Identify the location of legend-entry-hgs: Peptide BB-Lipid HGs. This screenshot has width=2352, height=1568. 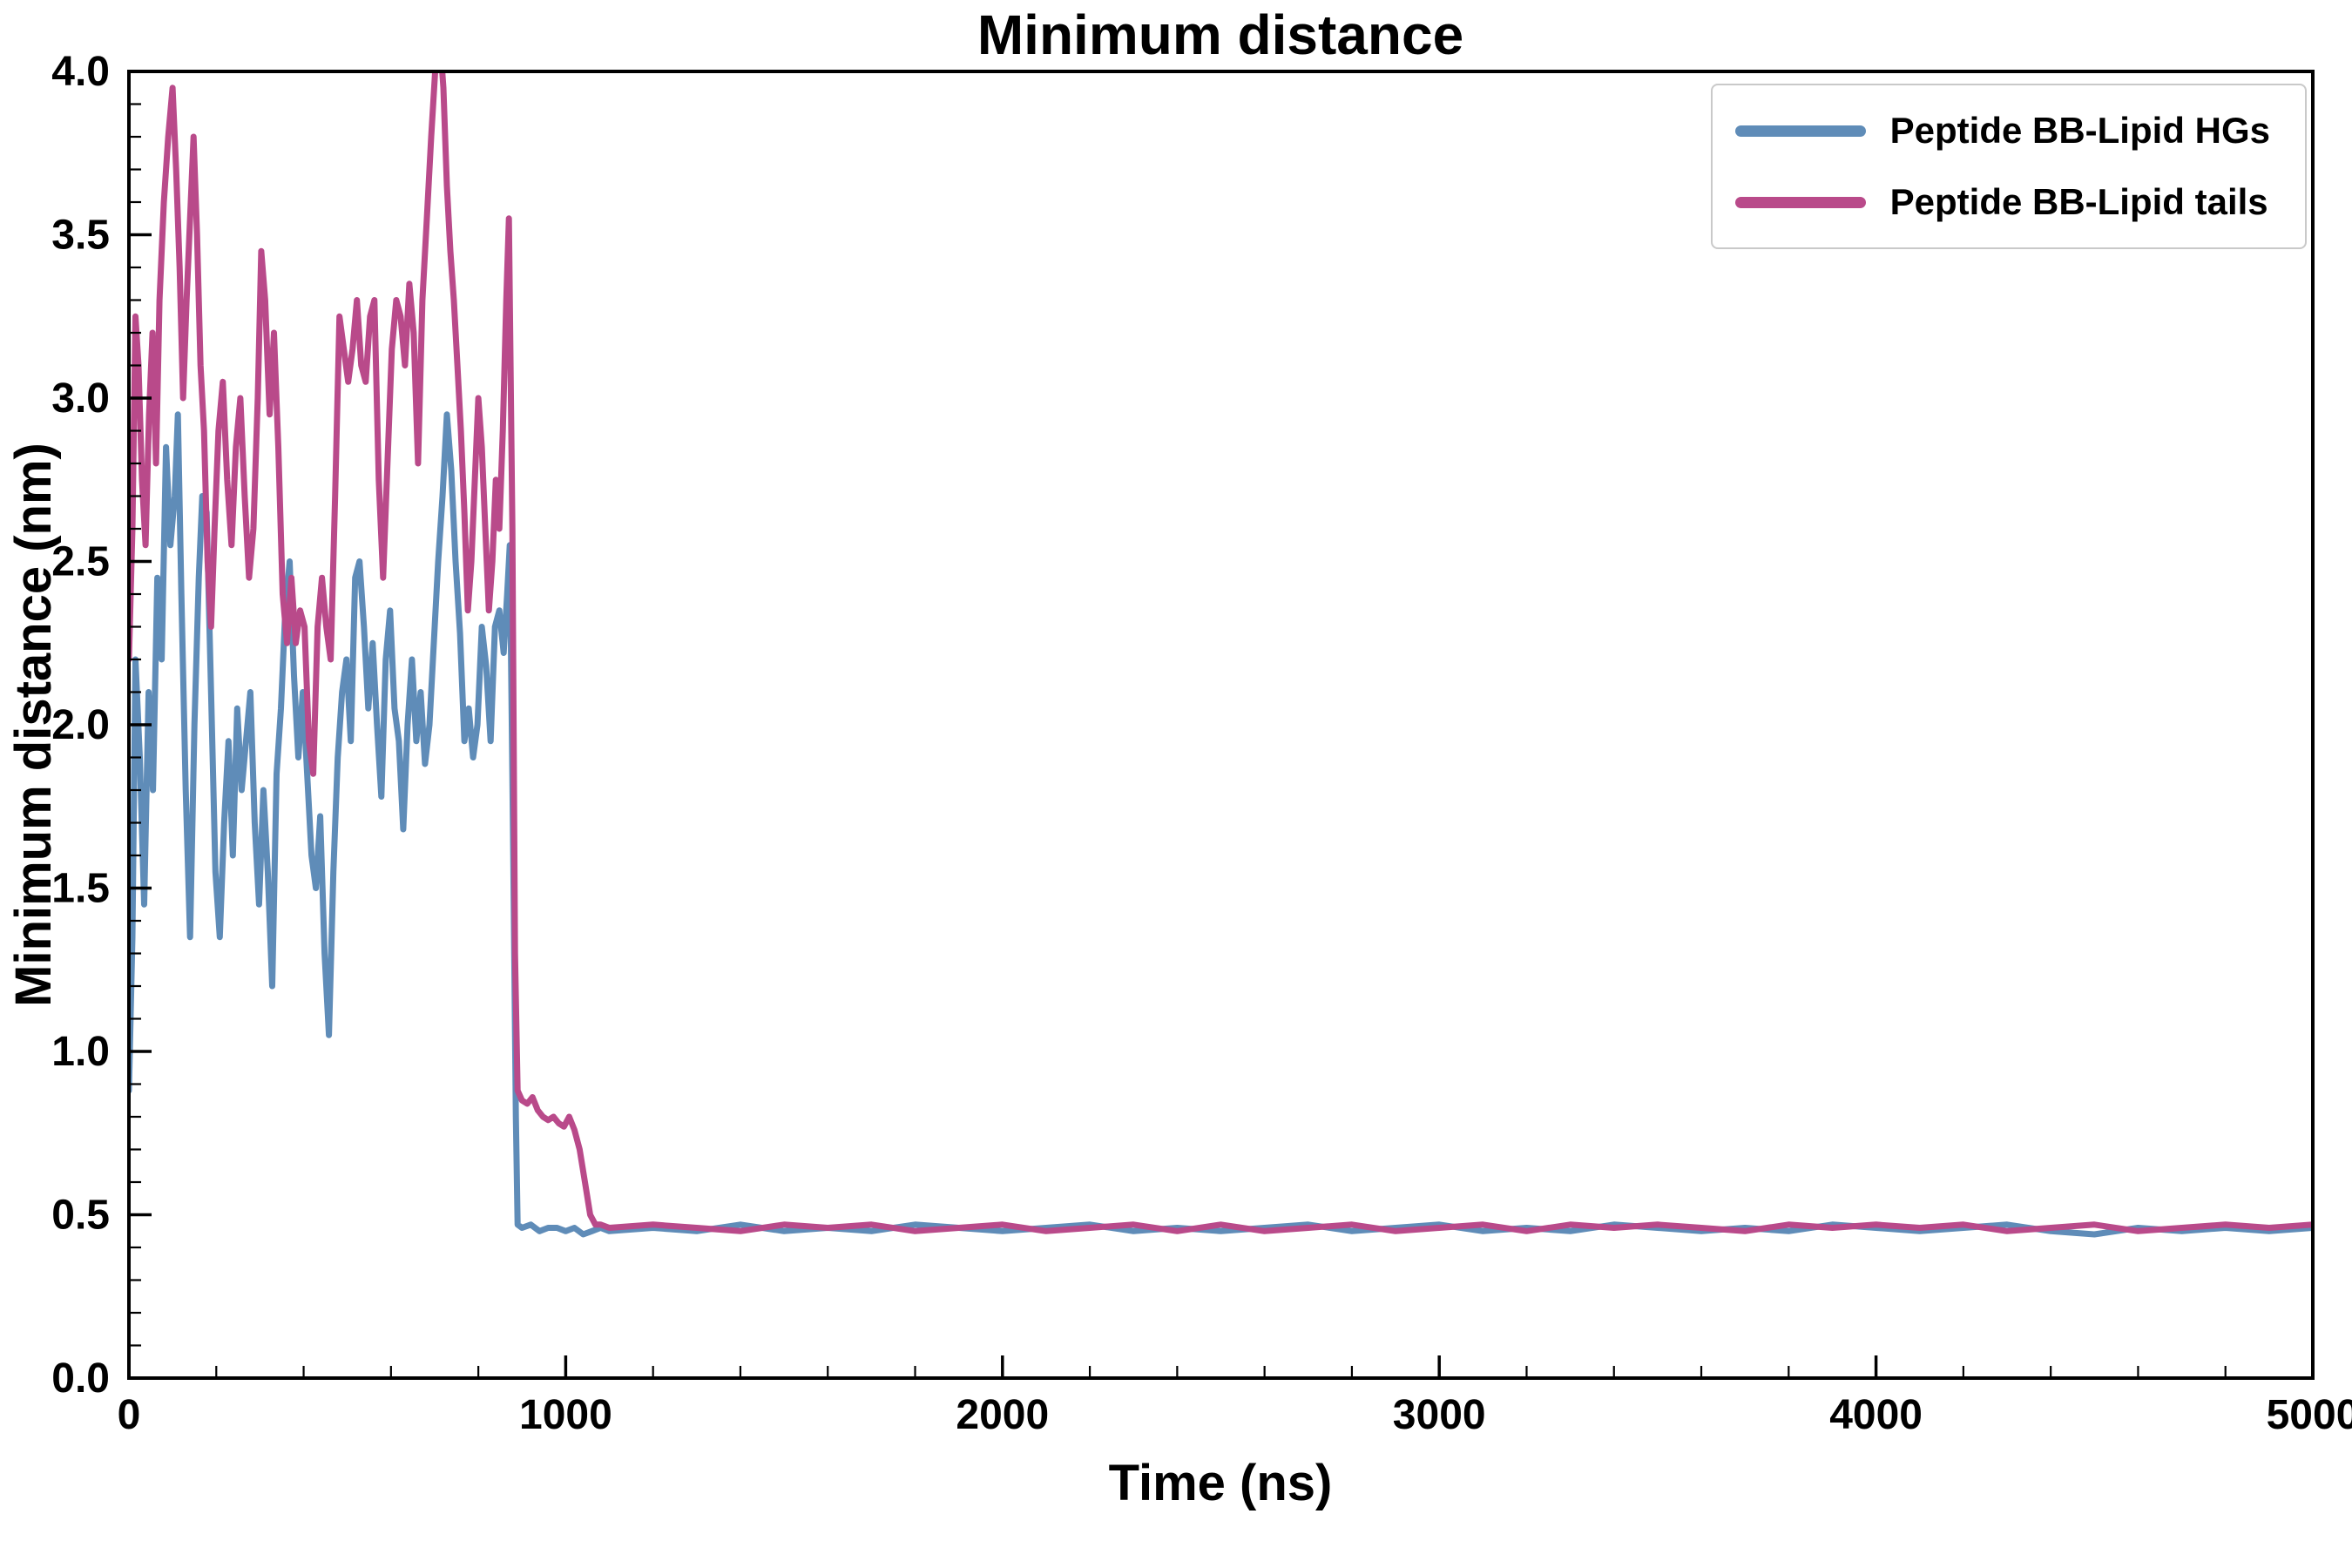
(2002, 131).